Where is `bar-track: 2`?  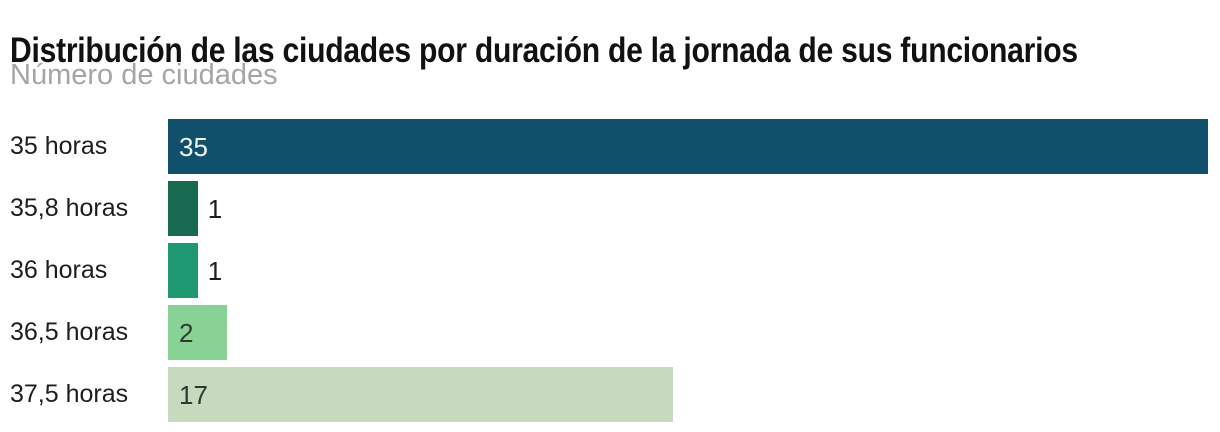 bar-track: 2 is located at coordinates (694, 332).